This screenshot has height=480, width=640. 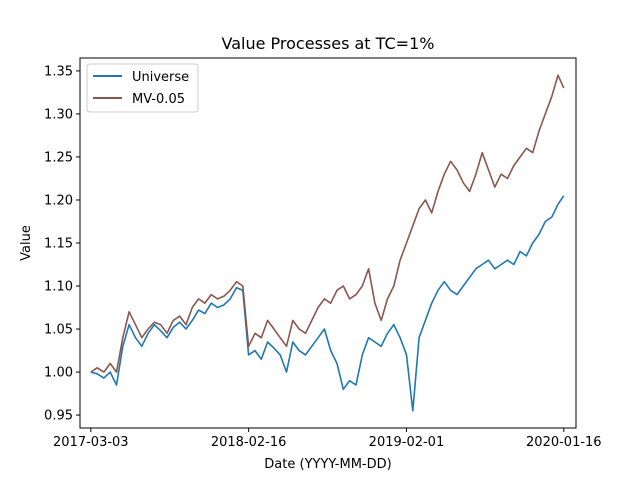 What do you see at coordinates (327, 464) in the screenshot?
I see `x-axis-label: Date (YYYY-MM-DD)` at bounding box center [327, 464].